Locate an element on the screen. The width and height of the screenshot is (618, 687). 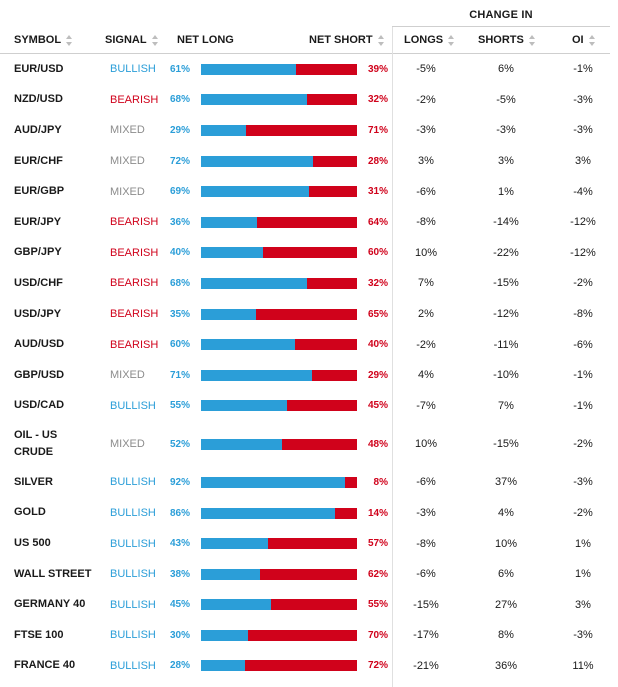
symbol-link: EUR/JPY is located at coordinates (38, 221).